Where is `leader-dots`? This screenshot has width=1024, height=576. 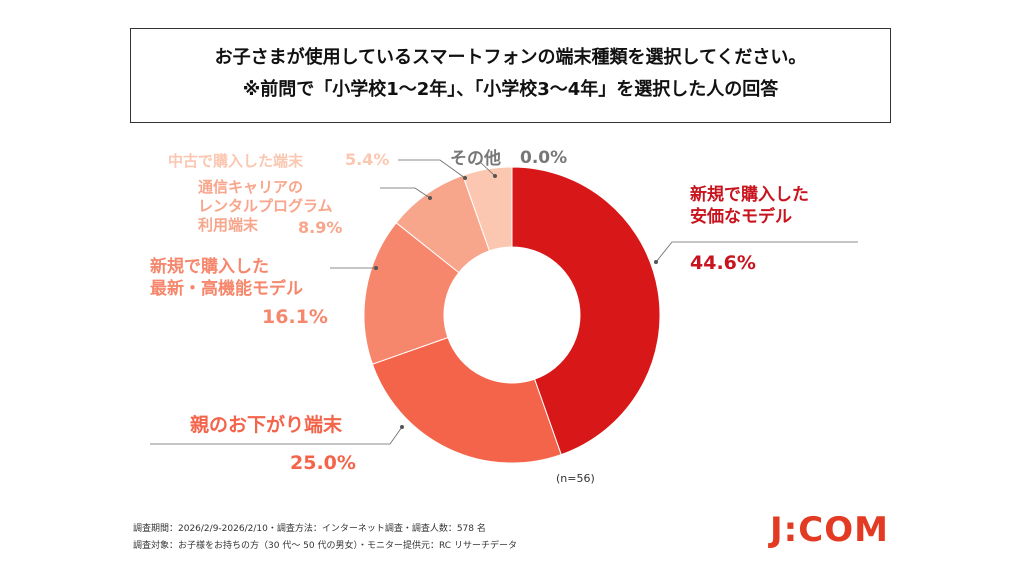 leader-dots is located at coordinates (516, 301).